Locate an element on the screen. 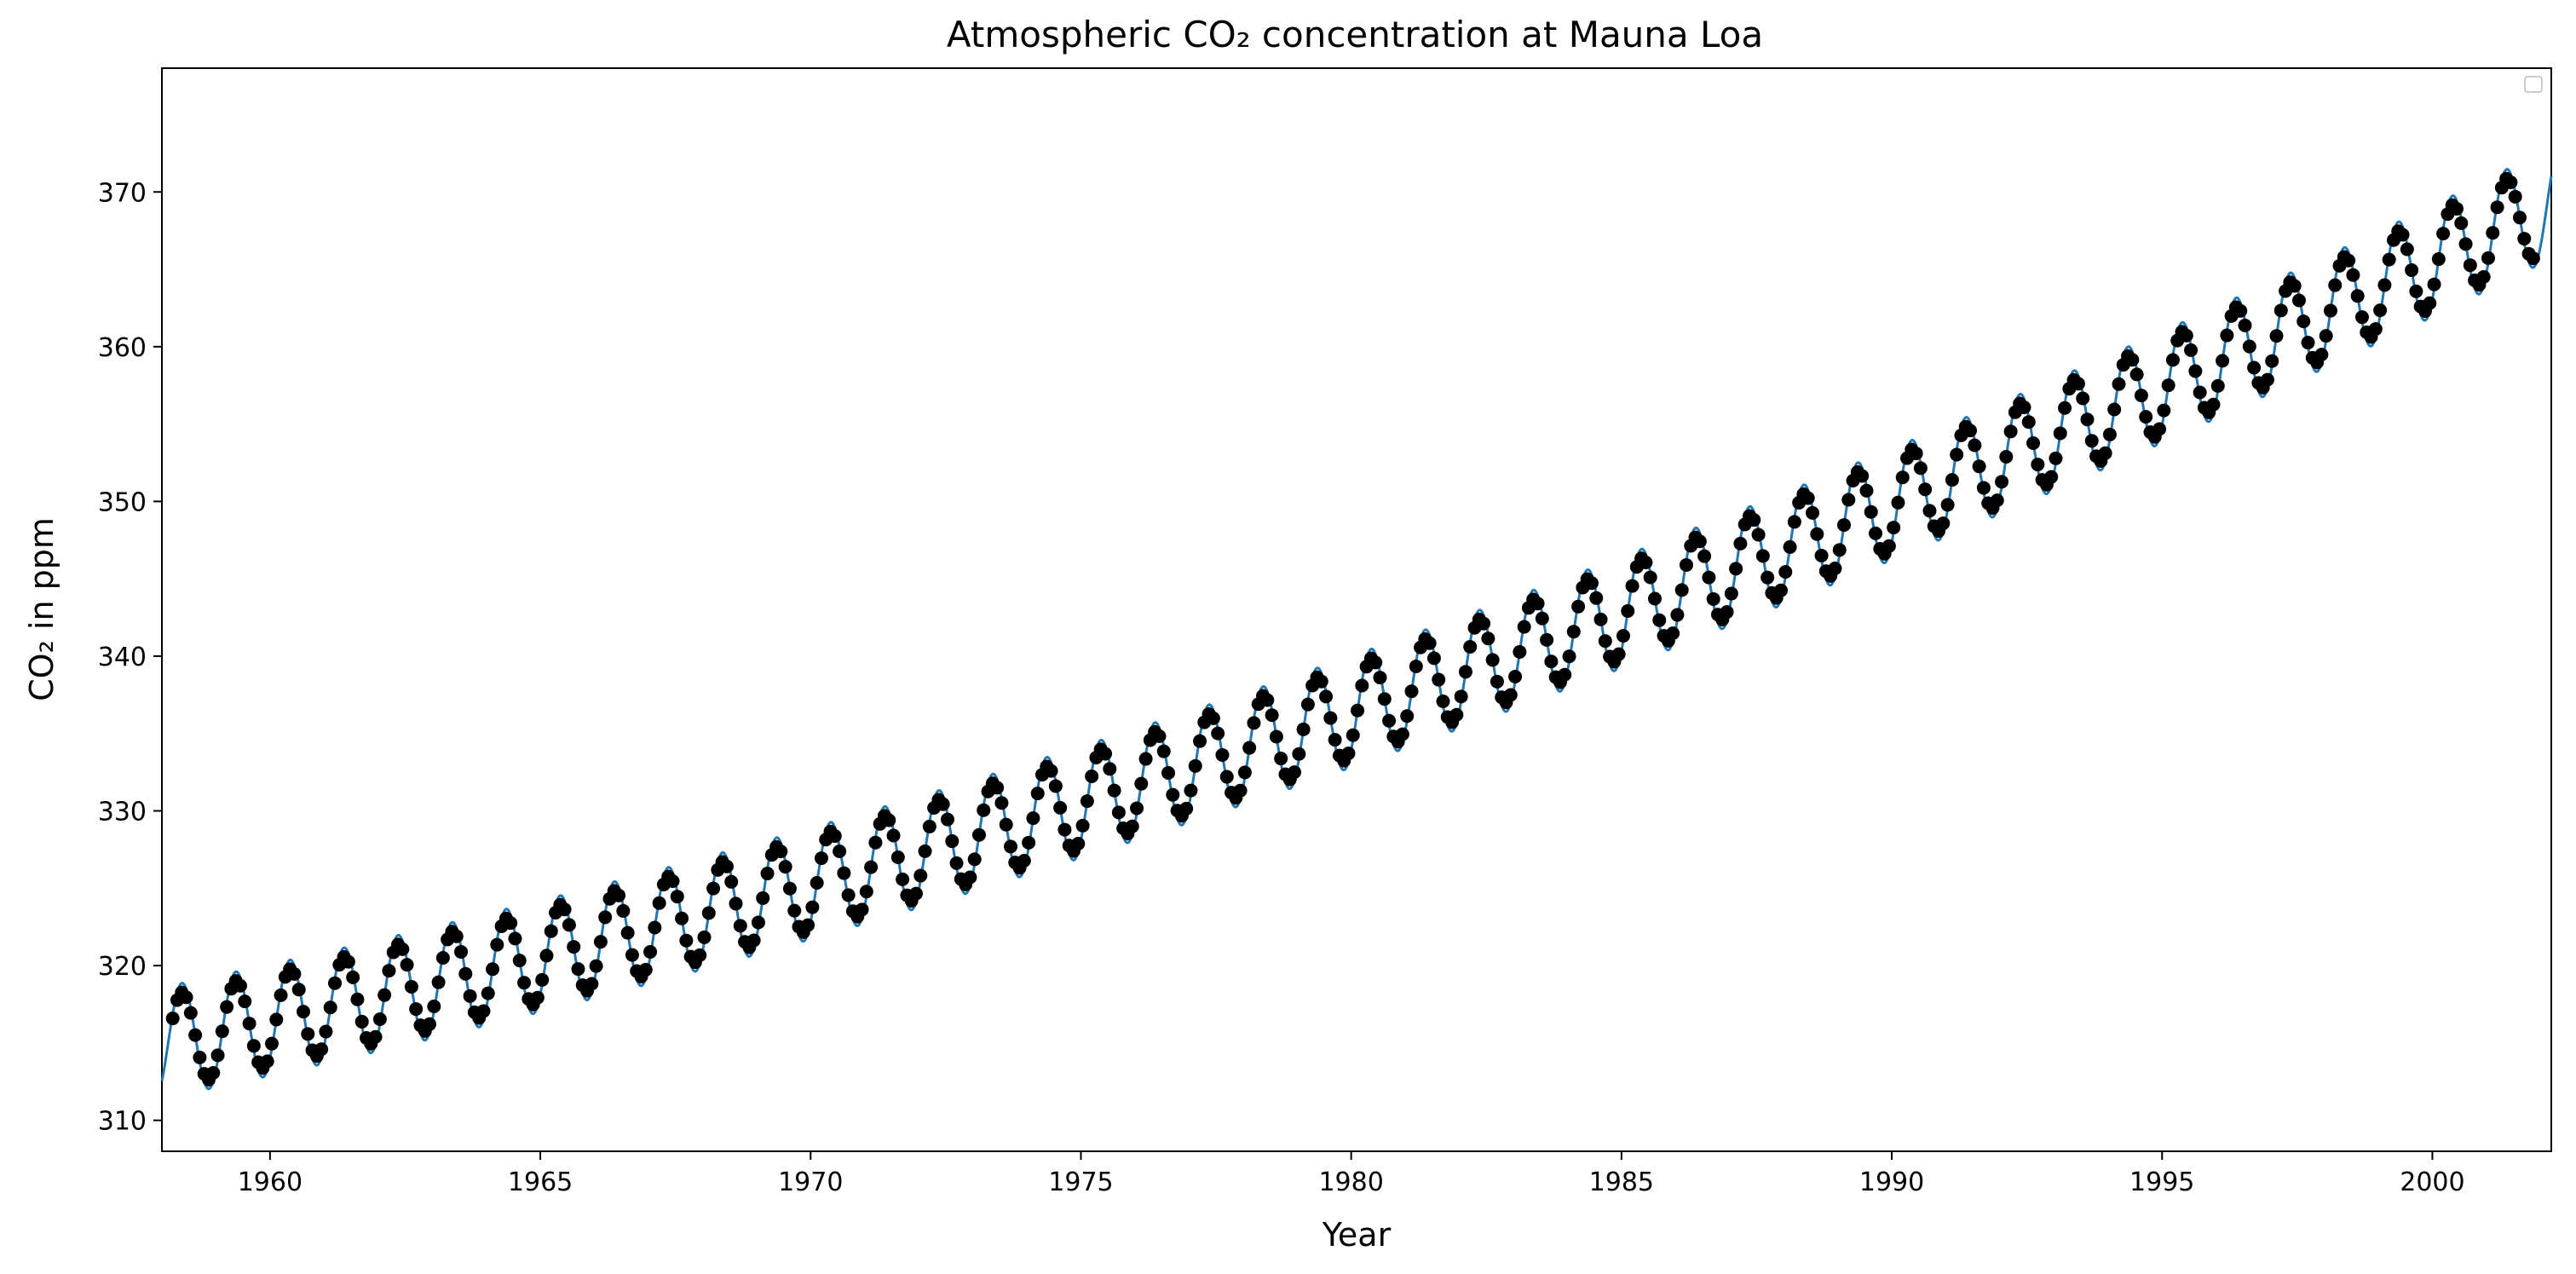  y-tick-label: 320 is located at coordinates (122, 967).